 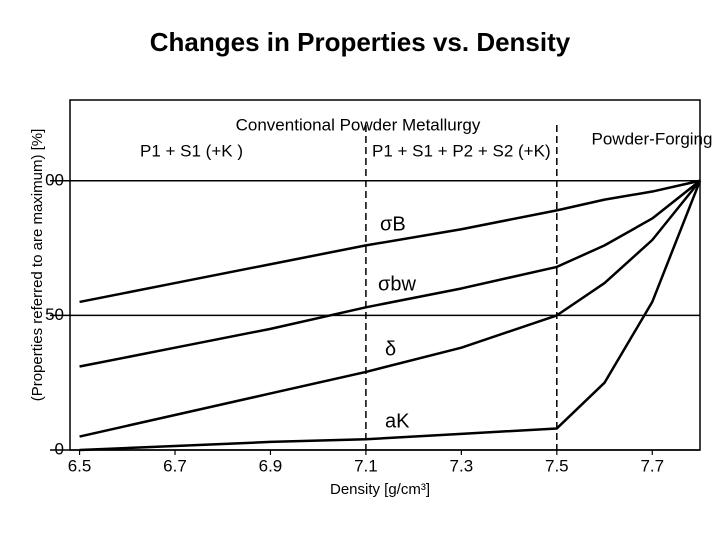 What do you see at coordinates (461, 150) in the screenshot?
I see `annotation: P1 + S1 + P2 + S2 (+K)` at bounding box center [461, 150].